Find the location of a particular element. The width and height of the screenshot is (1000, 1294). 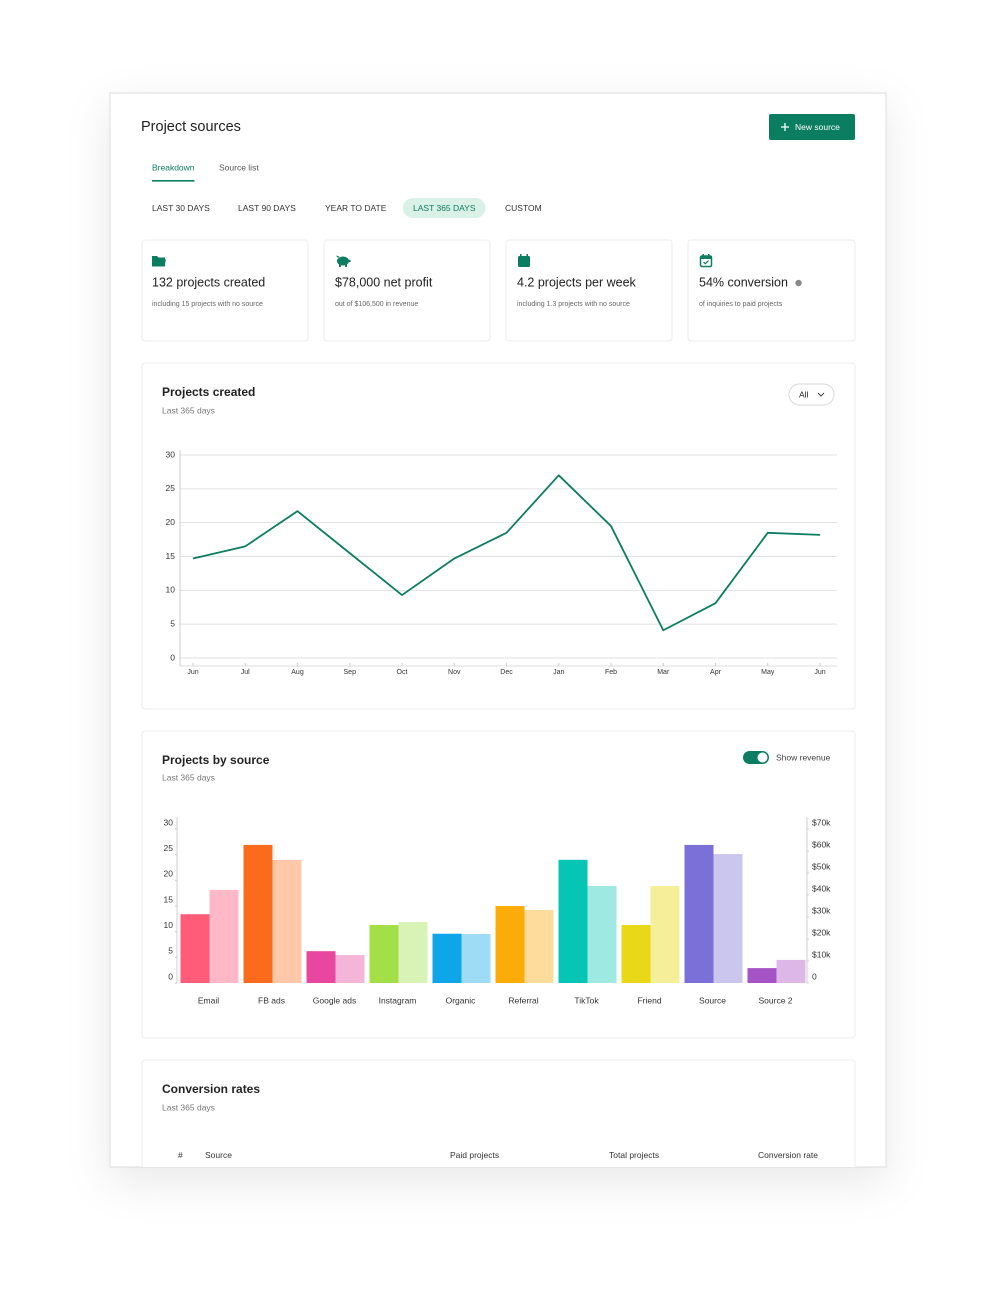

x-tick-label: Jul is located at coordinates (245, 672).